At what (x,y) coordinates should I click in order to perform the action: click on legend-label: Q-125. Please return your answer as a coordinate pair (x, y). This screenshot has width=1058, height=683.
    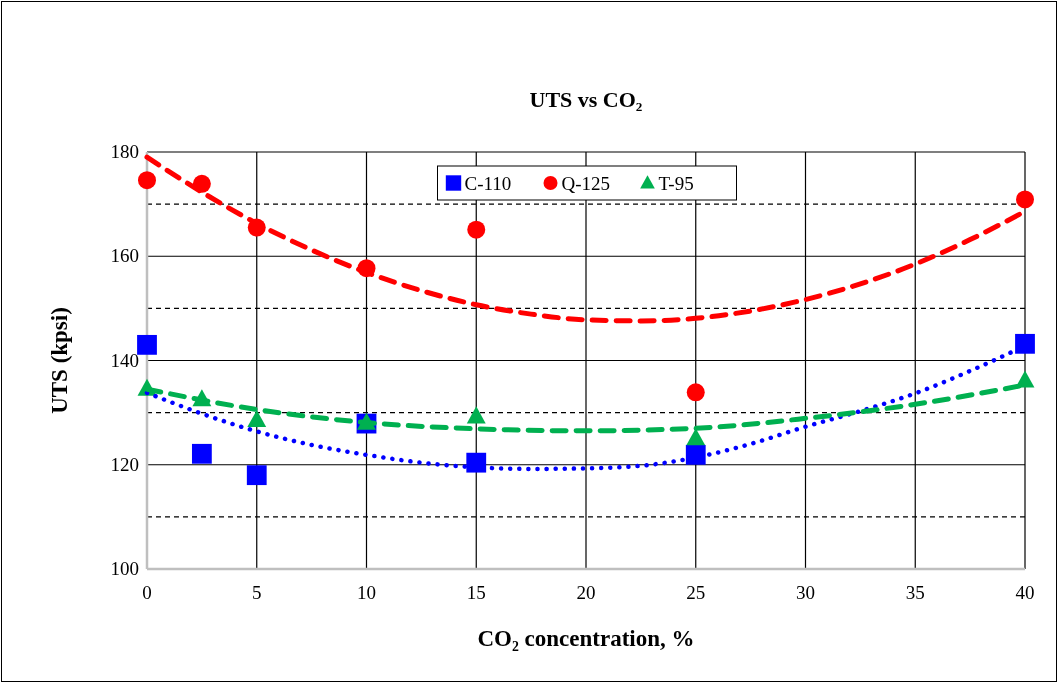
    Looking at the image, I should click on (586, 183).